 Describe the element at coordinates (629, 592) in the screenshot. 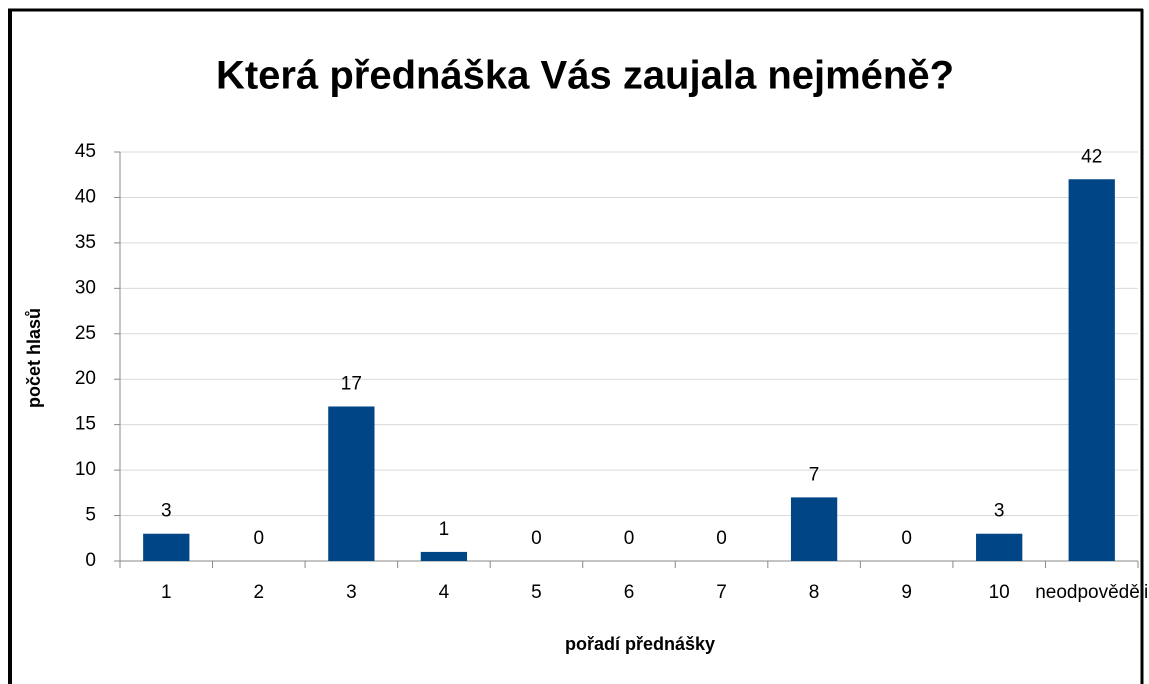

I see `x-tick-label: 6` at that location.